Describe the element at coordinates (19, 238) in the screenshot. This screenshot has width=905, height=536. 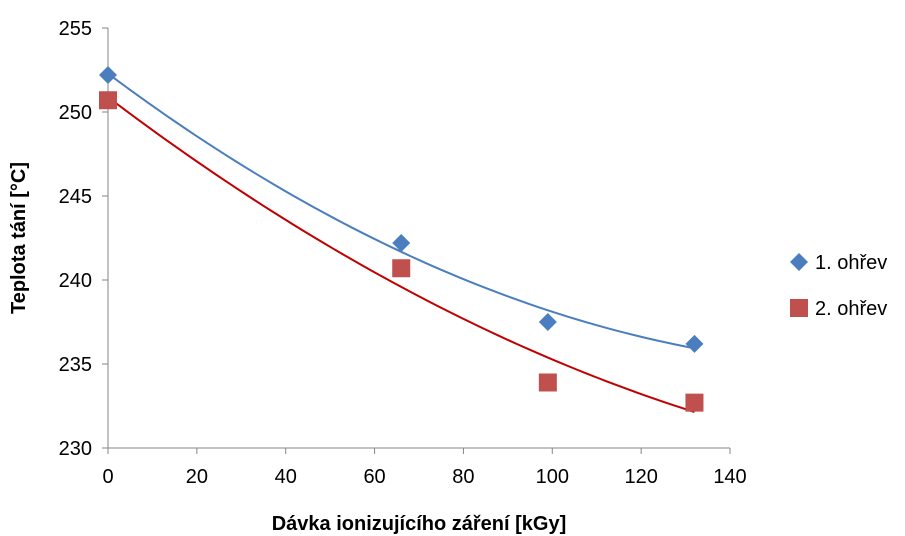
I see `y-axis-title: Teplota tání [°C]` at that location.